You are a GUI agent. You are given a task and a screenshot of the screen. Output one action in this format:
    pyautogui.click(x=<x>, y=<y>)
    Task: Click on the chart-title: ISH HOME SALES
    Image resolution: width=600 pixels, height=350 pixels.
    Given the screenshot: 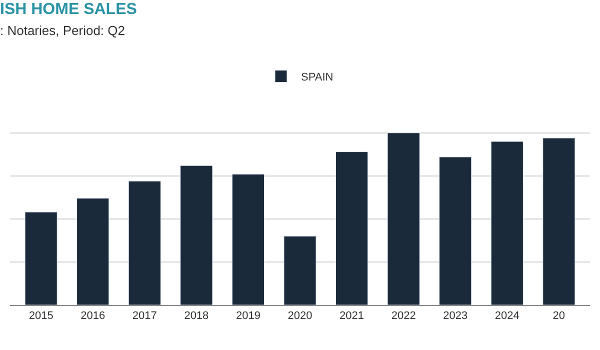 What is the action you would take?
    pyautogui.click(x=69, y=9)
    